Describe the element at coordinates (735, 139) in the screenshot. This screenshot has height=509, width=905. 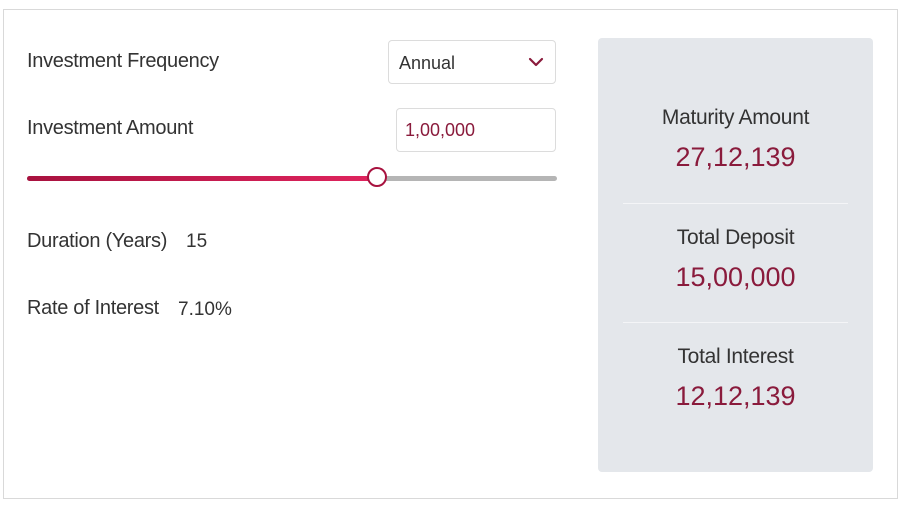
I see `maturity-amount-block: Maturity Amount 27,12,139` at that location.